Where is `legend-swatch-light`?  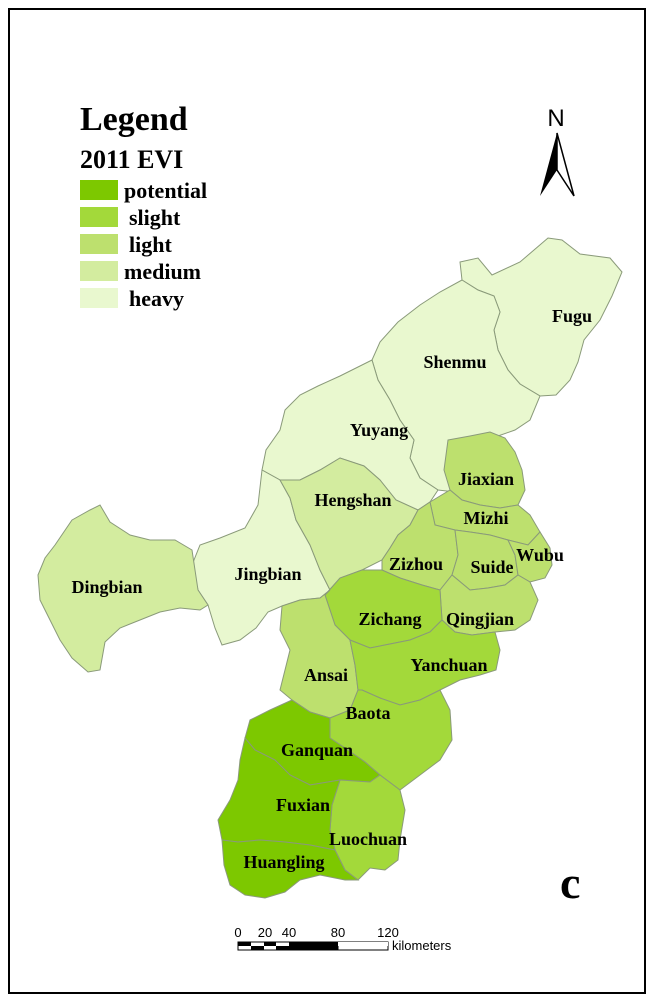
legend-swatch-light is located at coordinates (99, 244).